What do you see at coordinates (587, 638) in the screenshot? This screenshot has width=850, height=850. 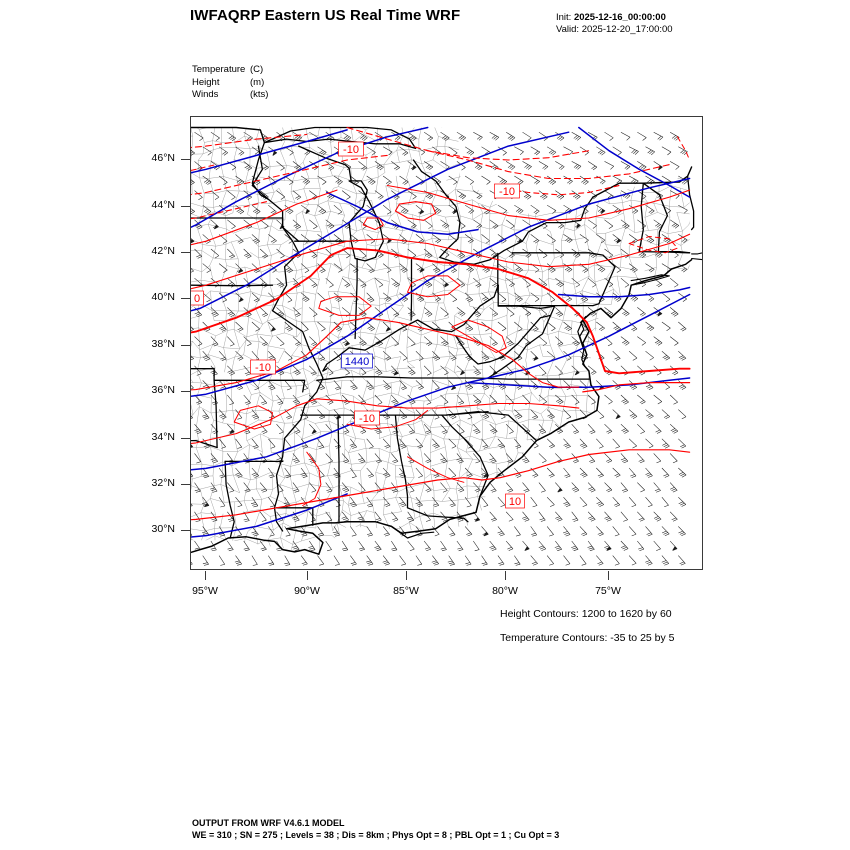 I see `temperature-contour-caption: Temperature Contours: -35 to 25 by 5` at bounding box center [587, 638].